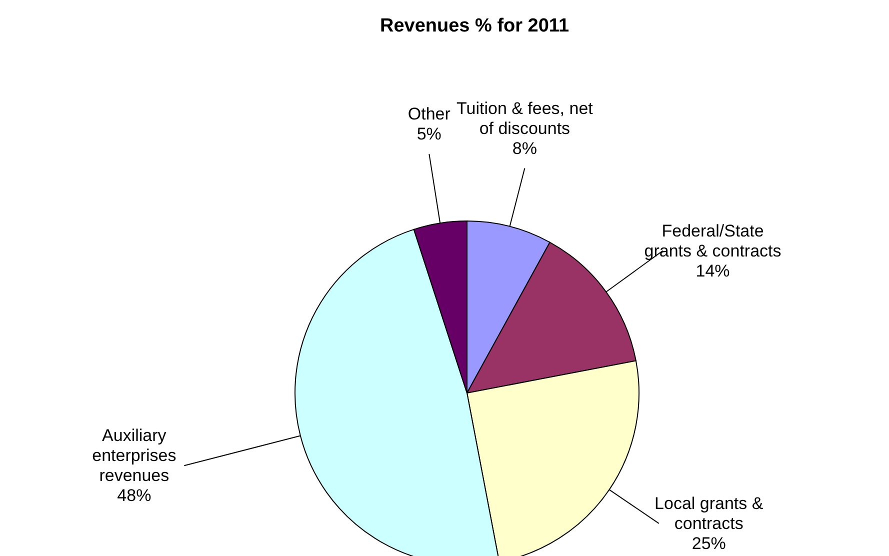 The image size is (889, 556). I want to click on data-label: 5%, so click(429, 134).